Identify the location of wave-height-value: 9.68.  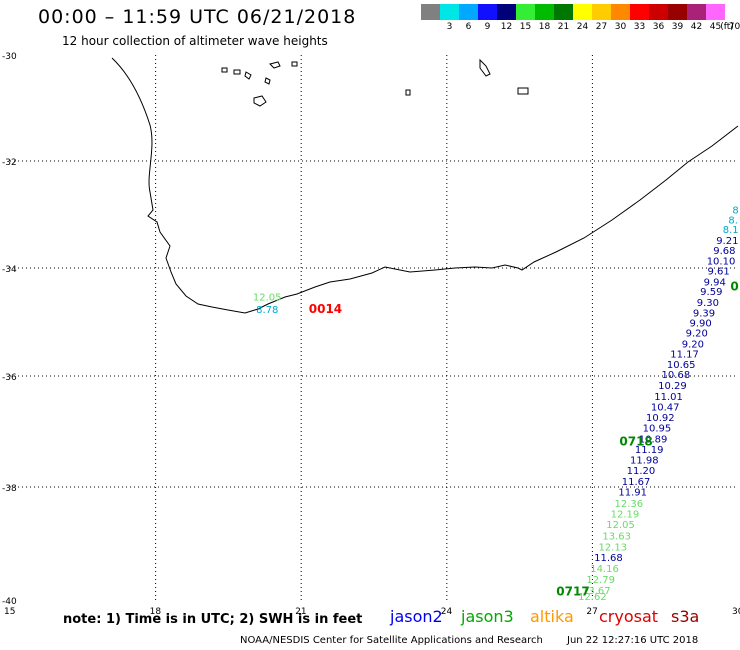
(724, 251).